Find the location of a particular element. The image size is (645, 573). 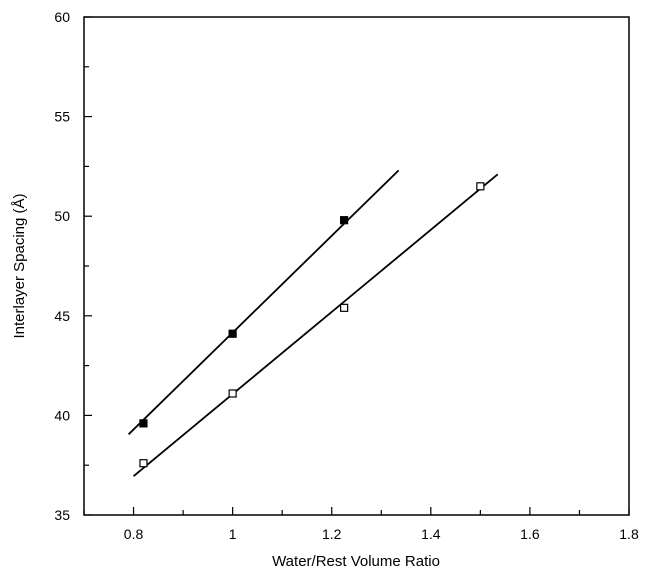

y-tick-label: 55 is located at coordinates (62, 117).